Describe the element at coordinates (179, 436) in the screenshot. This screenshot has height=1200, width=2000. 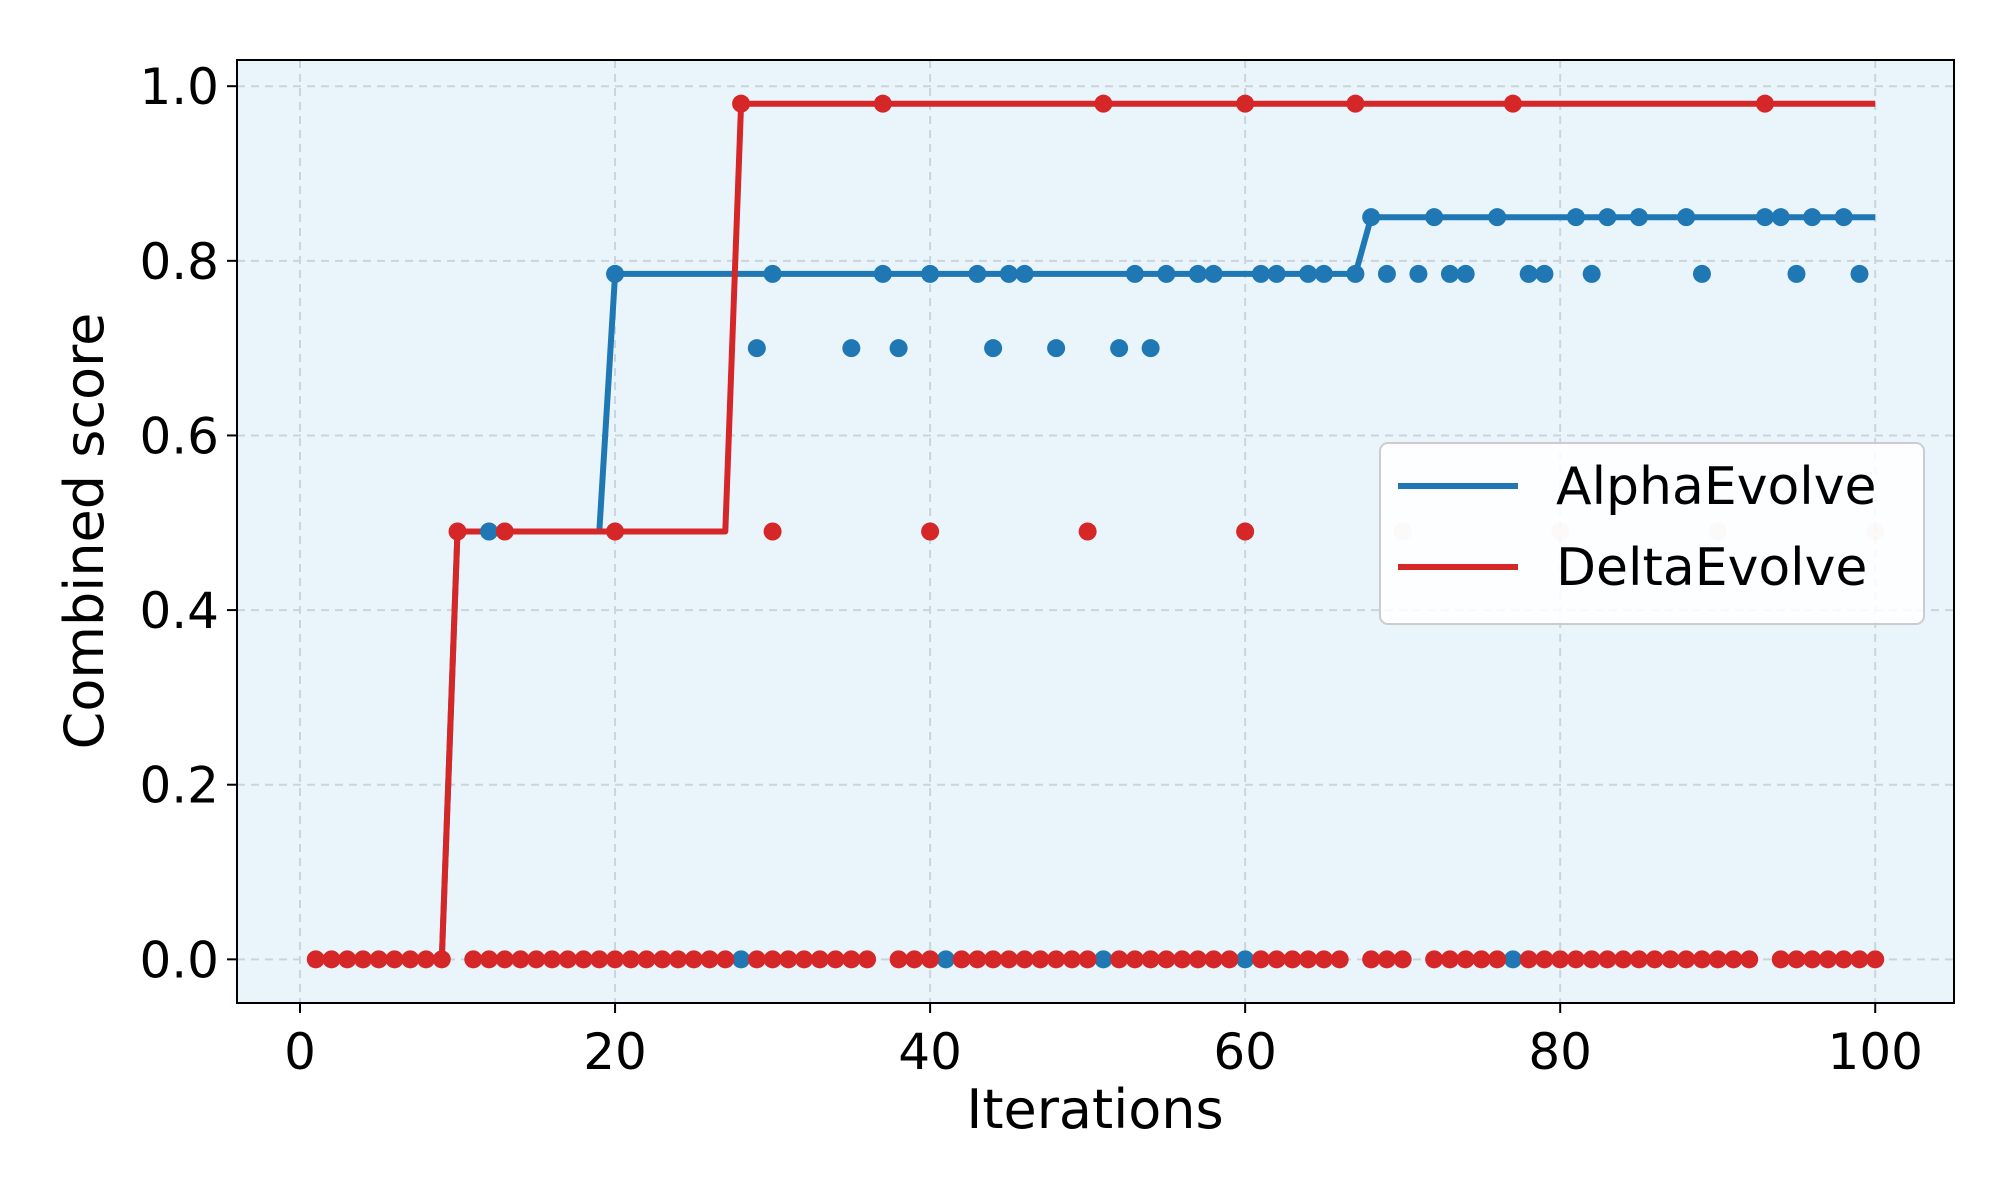
I see `y-tick-label: 0.6` at that location.